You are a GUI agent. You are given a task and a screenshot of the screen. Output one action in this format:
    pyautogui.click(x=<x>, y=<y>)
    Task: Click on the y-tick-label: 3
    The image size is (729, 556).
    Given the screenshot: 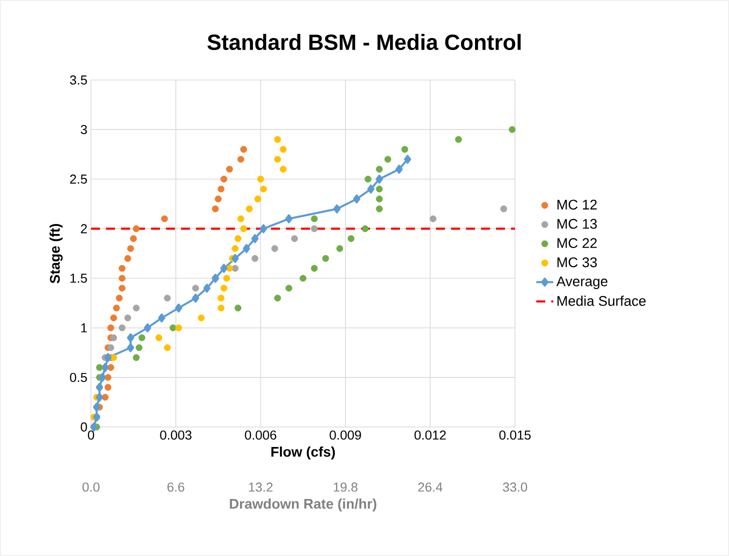 What is the action you would take?
    pyautogui.click(x=83, y=129)
    